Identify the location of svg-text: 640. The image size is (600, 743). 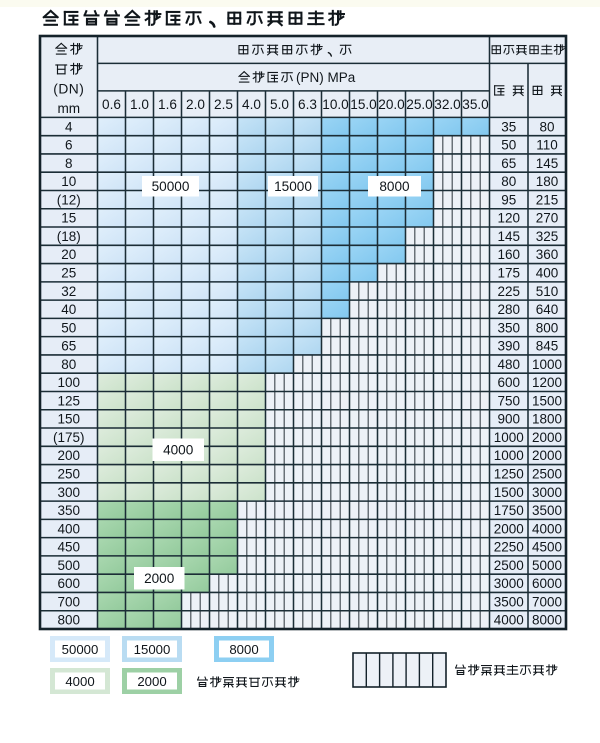
(547, 309).